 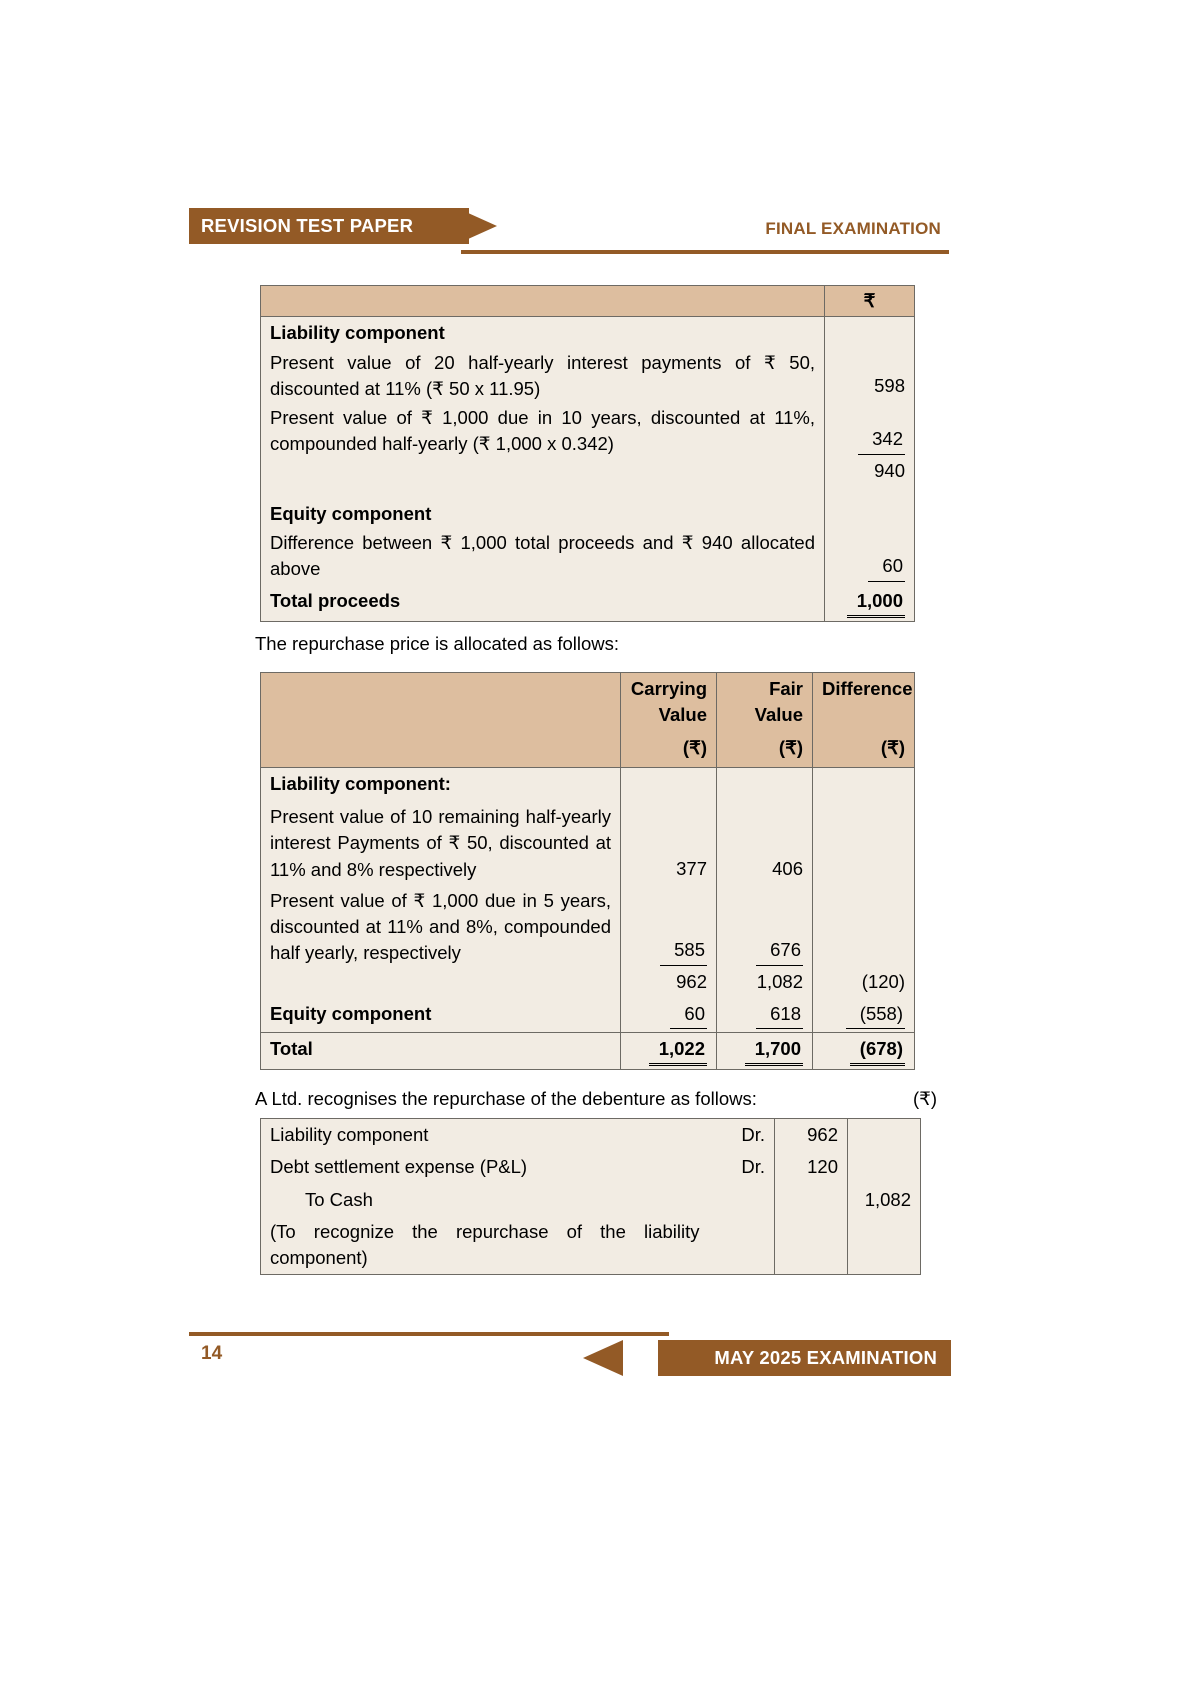 I want to click on t2-row4-cv: 60, so click(x=688, y=1015).